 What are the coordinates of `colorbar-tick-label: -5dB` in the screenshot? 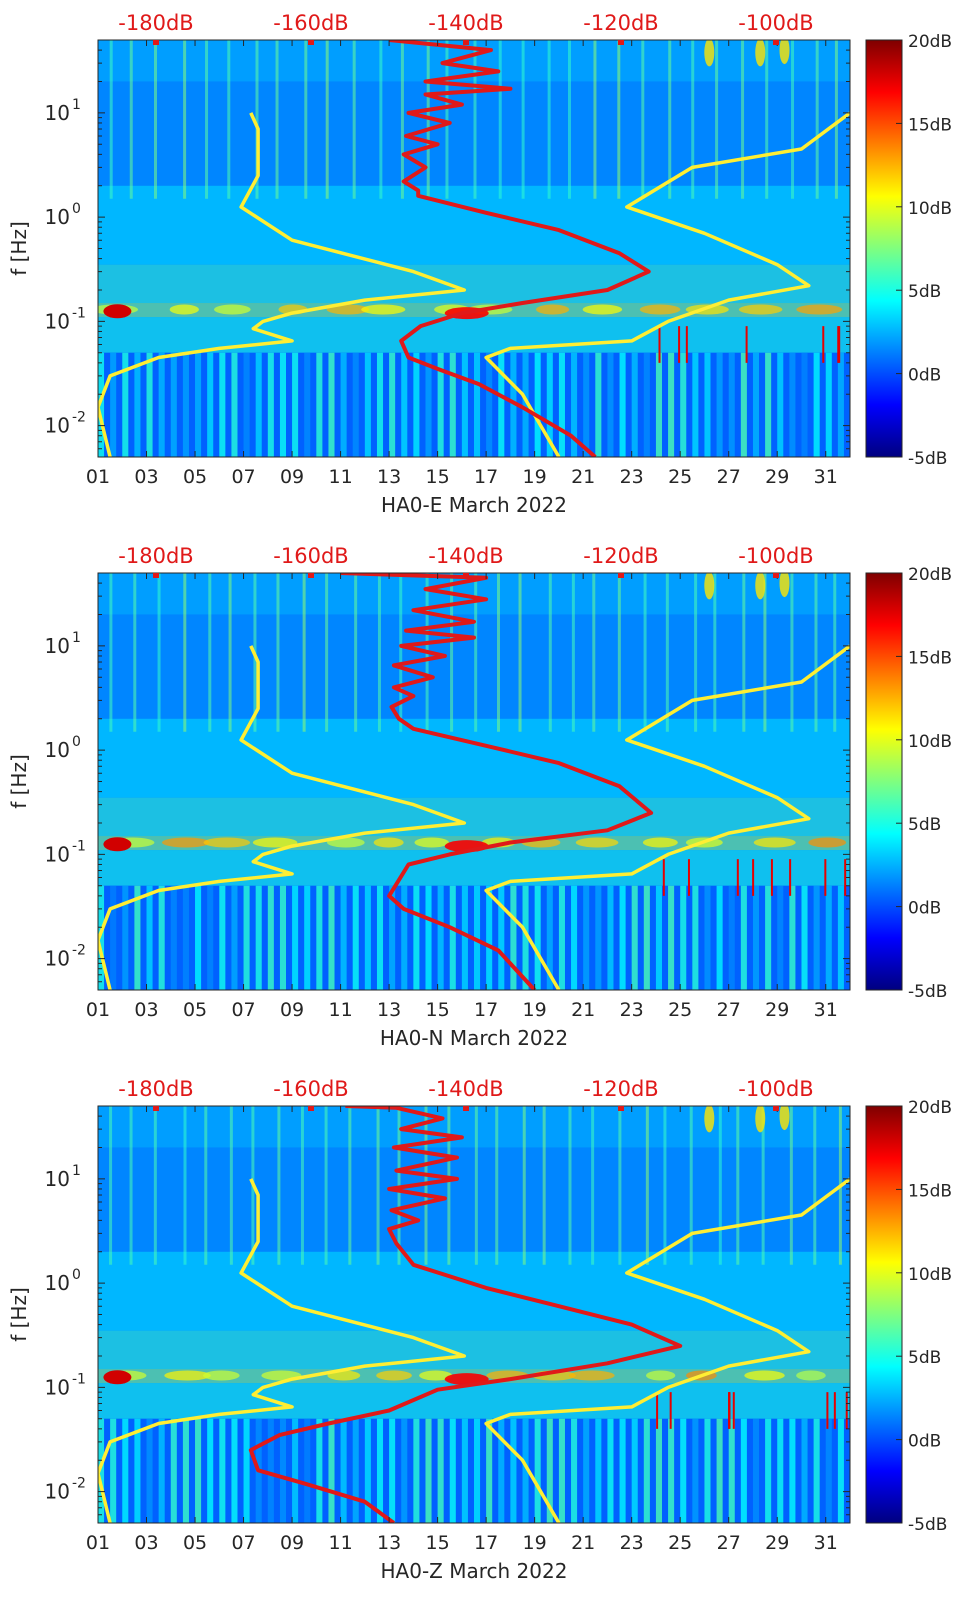 It's located at (927, 992).